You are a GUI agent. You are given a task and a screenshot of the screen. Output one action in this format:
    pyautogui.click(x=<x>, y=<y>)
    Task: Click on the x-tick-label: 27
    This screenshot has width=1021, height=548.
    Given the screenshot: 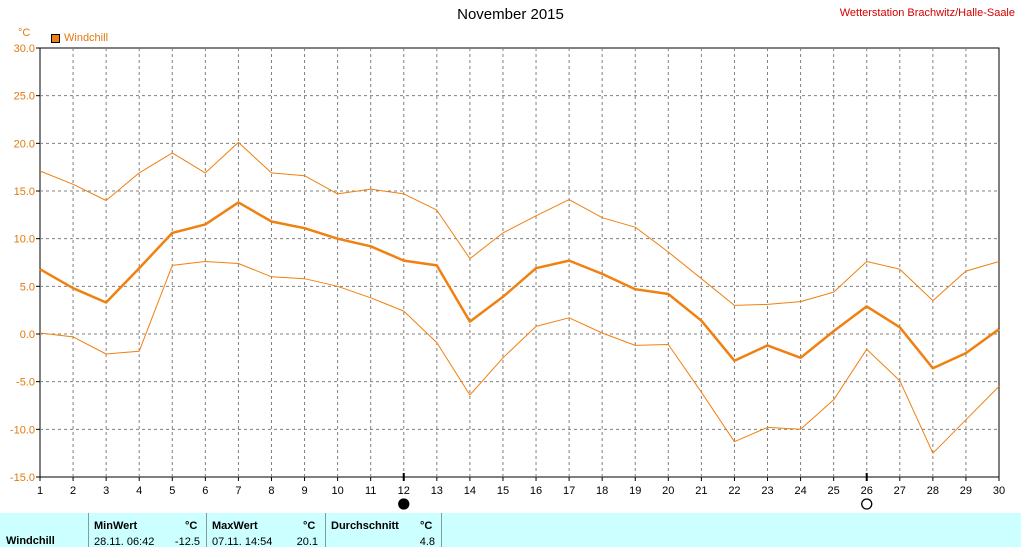 What is the action you would take?
    pyautogui.click(x=900, y=491)
    